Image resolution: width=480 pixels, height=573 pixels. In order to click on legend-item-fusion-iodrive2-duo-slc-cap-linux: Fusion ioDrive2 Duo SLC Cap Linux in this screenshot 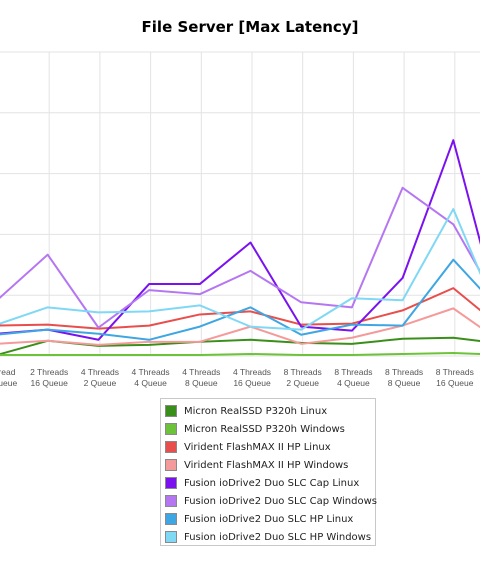, I will do `click(270, 483)`.